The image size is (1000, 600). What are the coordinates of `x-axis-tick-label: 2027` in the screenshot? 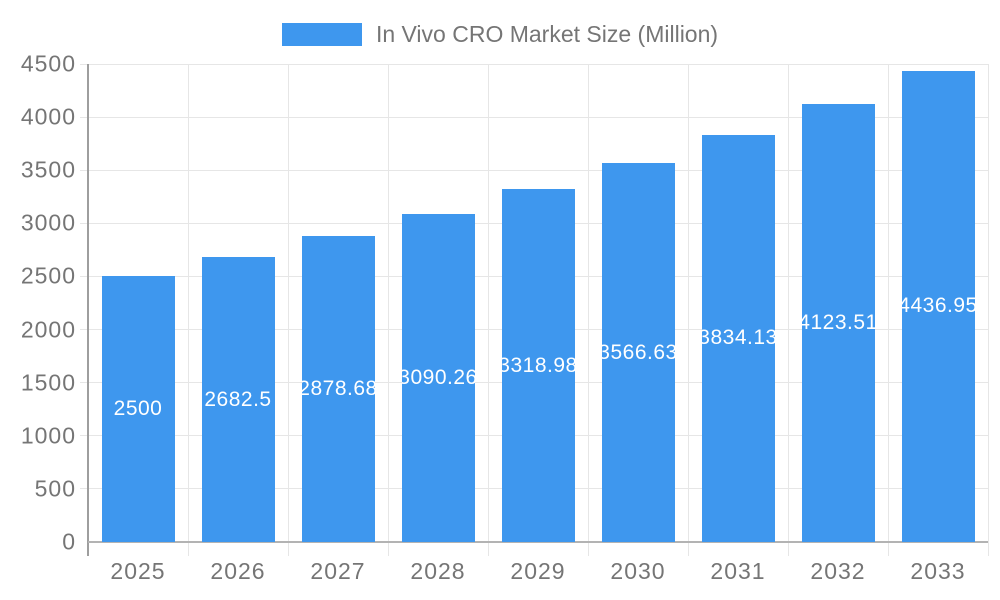 It's located at (338, 571).